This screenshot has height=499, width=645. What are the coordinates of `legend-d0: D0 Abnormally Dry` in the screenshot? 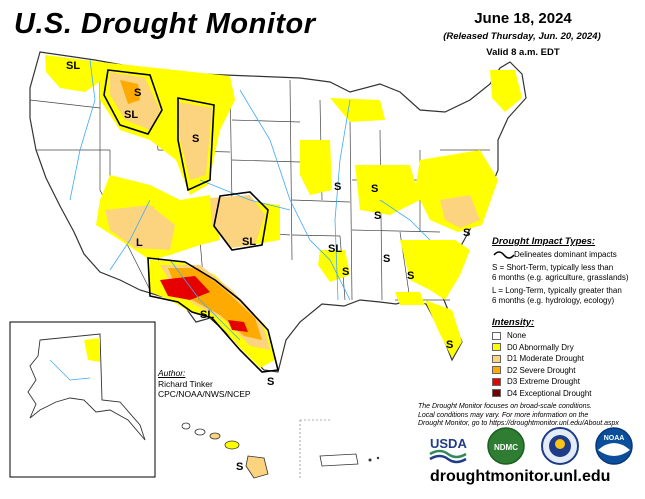 It's located at (567, 348).